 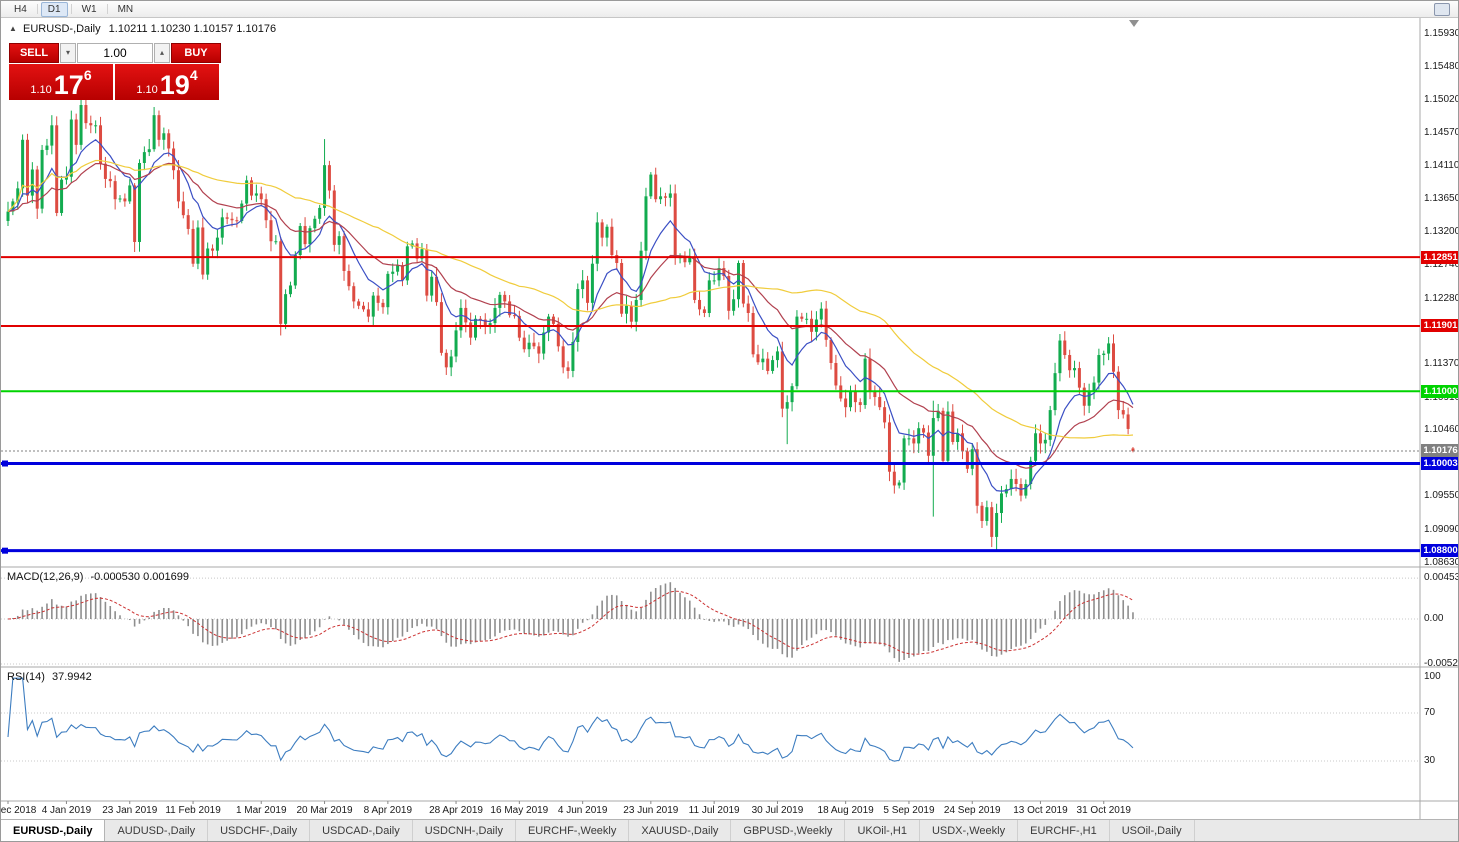 What do you see at coordinates (126, 9) in the screenshot?
I see `timeframe-button-mn: MN` at bounding box center [126, 9].